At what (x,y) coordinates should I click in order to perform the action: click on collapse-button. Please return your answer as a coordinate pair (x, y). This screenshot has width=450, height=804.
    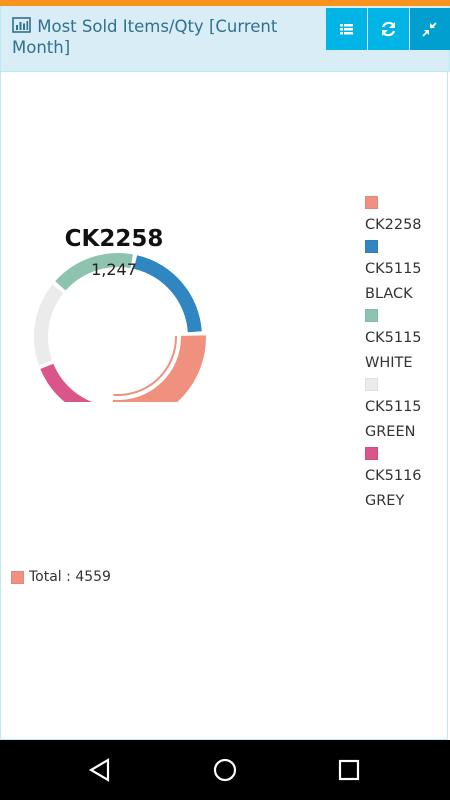
    Looking at the image, I should click on (430, 29).